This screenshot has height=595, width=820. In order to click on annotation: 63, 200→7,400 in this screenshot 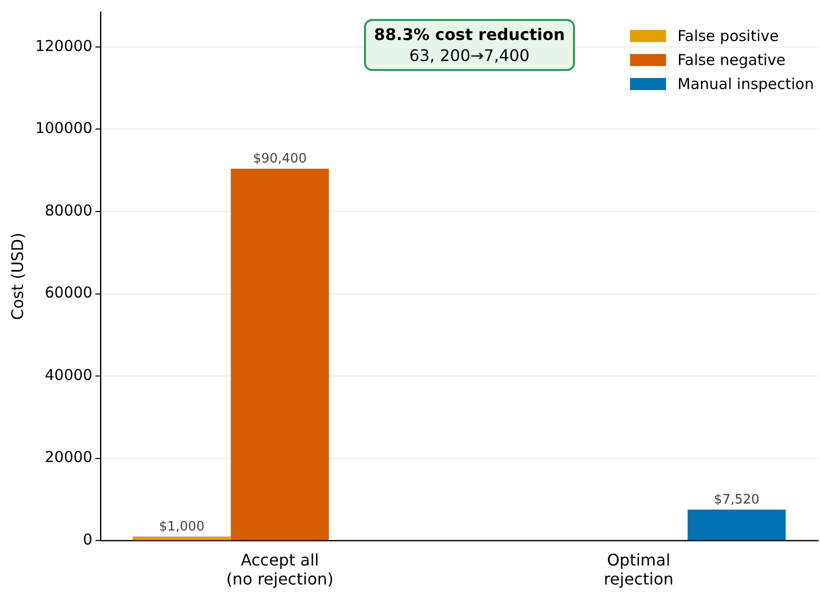, I will do `click(469, 55)`.